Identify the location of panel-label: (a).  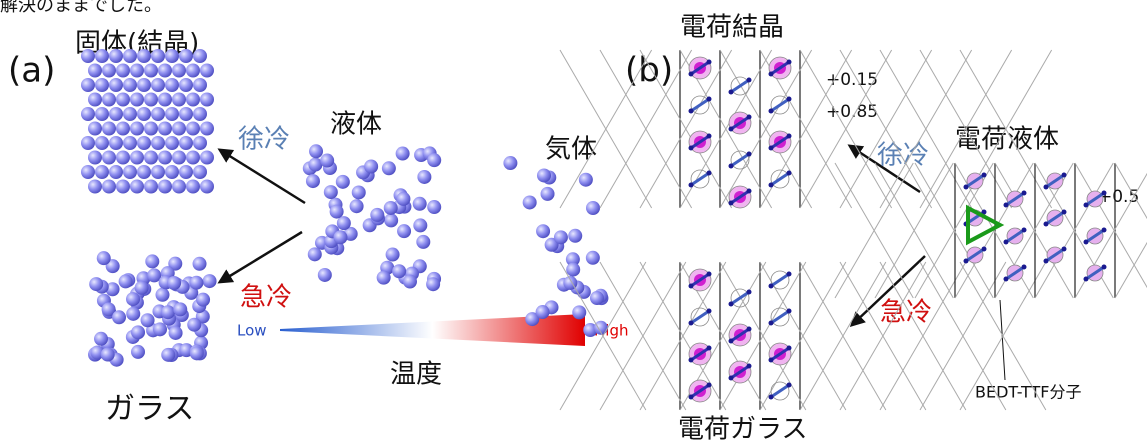
(31, 71).